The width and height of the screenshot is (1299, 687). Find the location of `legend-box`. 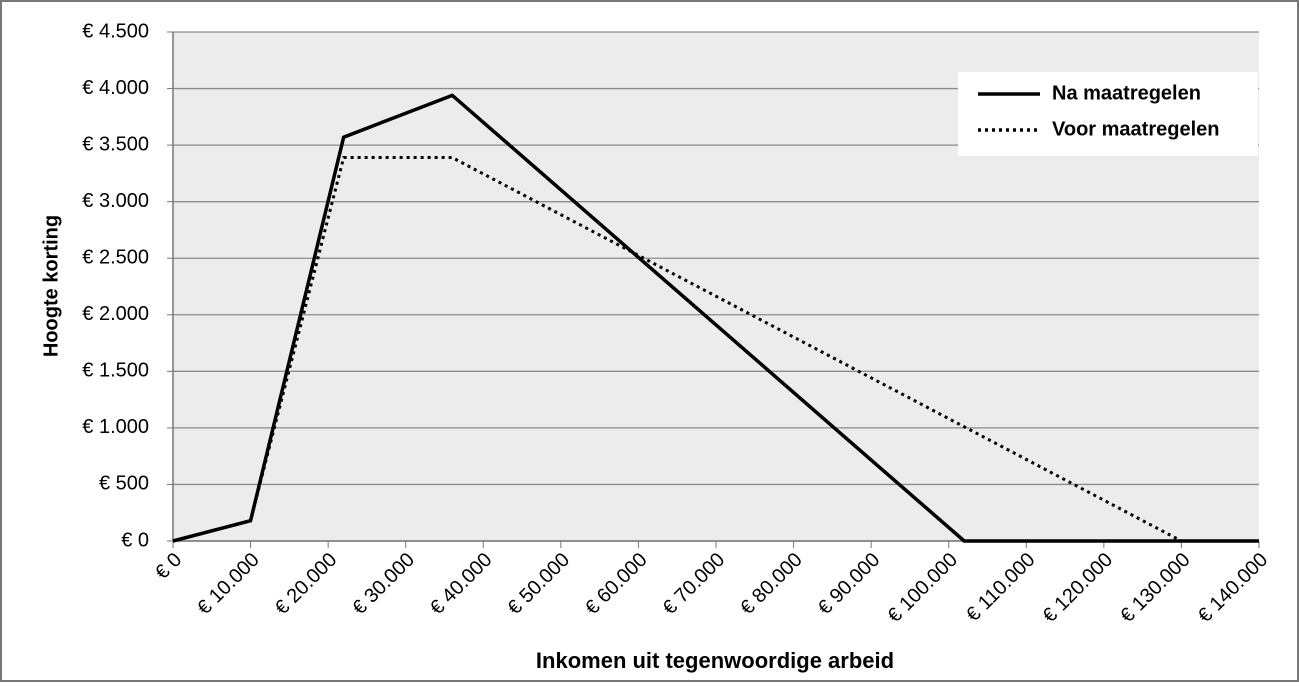

legend-box is located at coordinates (1108, 114).